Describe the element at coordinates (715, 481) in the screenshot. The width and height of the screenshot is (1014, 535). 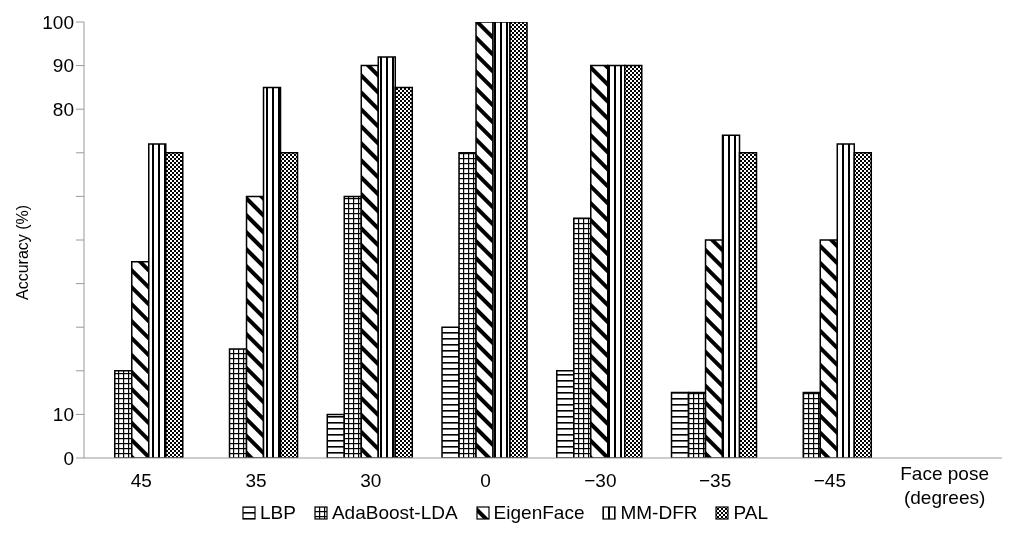
I see `x-tick-label: −35` at that location.